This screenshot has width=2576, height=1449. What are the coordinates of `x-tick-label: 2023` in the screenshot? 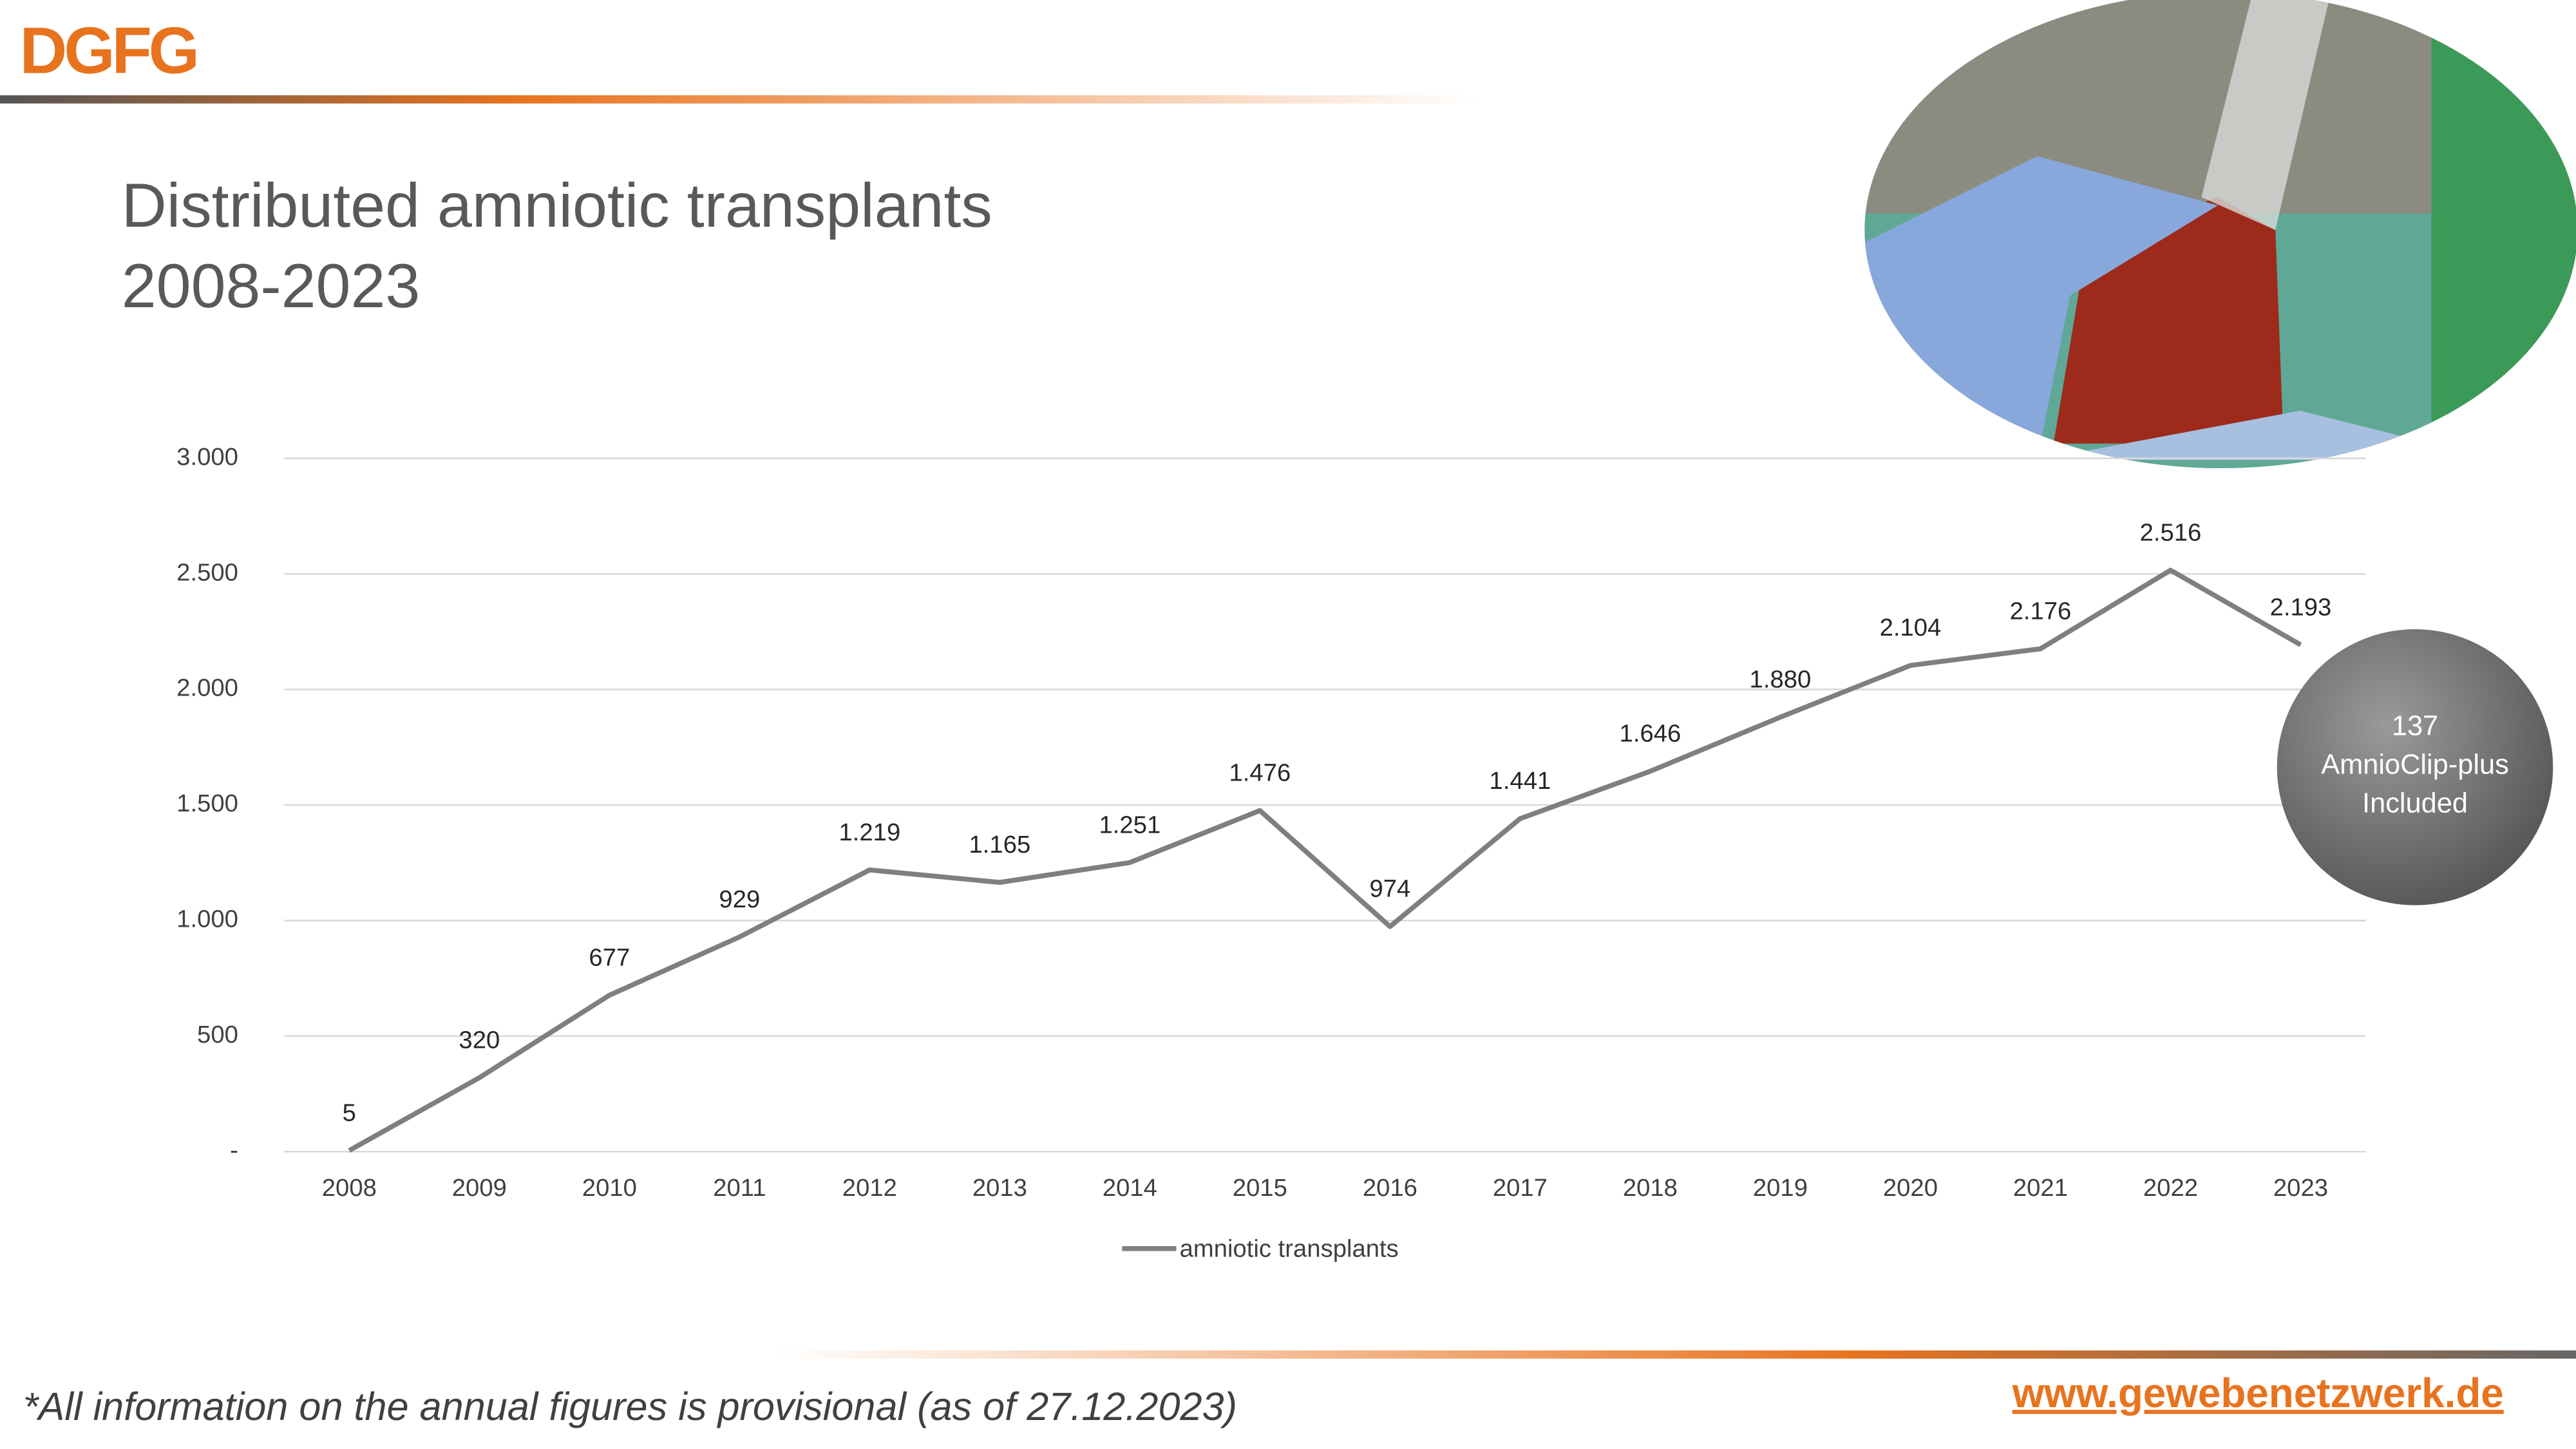 It's located at (2300, 1188).